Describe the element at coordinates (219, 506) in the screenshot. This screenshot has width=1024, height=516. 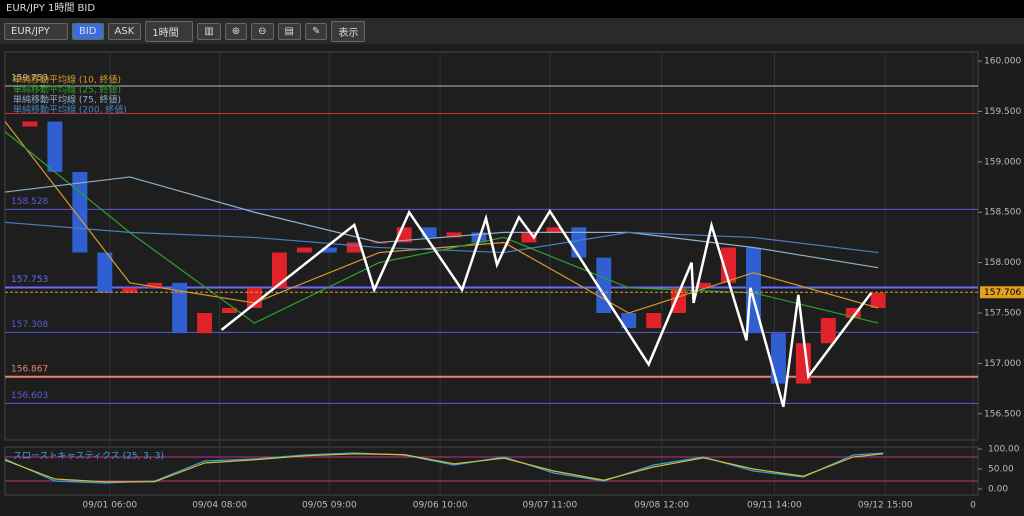
I see `x-tick-label: 09/04 08:00` at that location.